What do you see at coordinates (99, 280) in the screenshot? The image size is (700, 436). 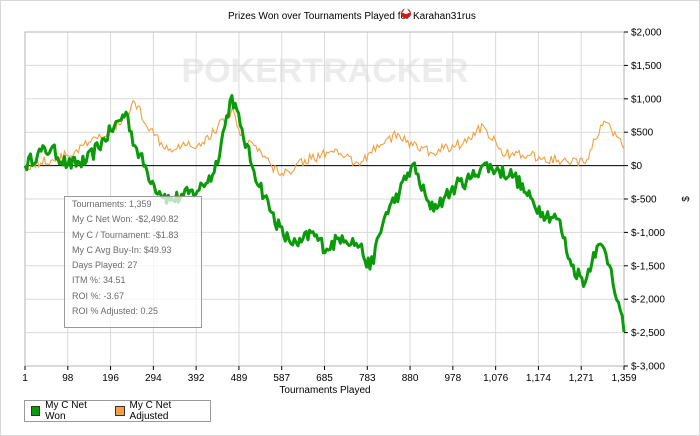 I see `tooltip-row: ITM %: 34.51` at bounding box center [99, 280].